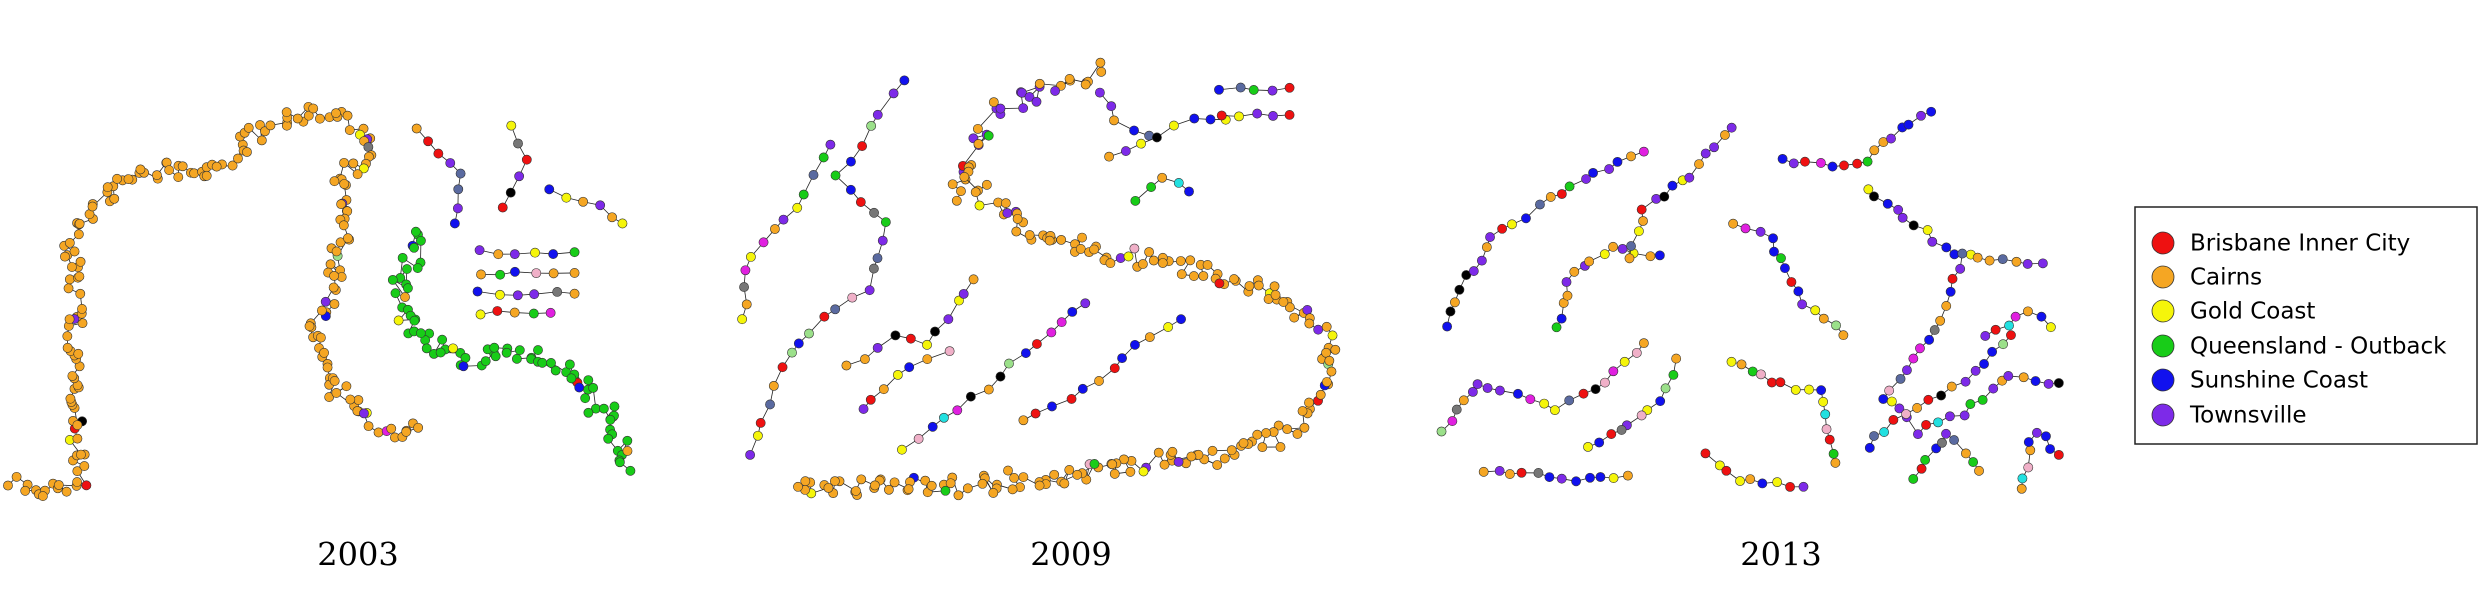  What do you see at coordinates (2318, 347) in the screenshot?
I see `legend-label: Queensland - Outback` at bounding box center [2318, 347].